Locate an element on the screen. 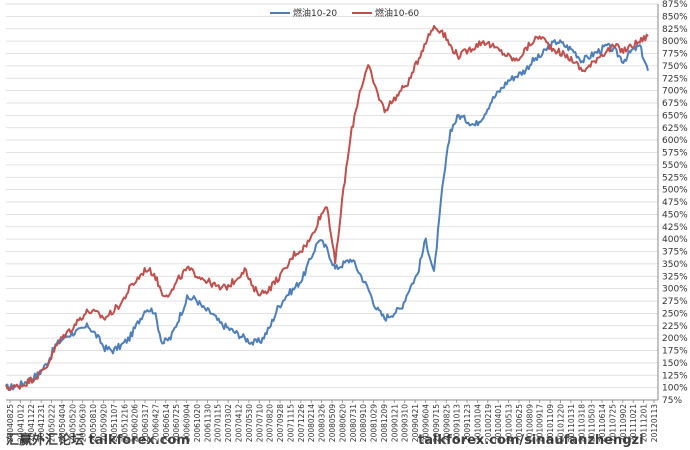  y-tick-label: 750% is located at coordinates (675, 67).